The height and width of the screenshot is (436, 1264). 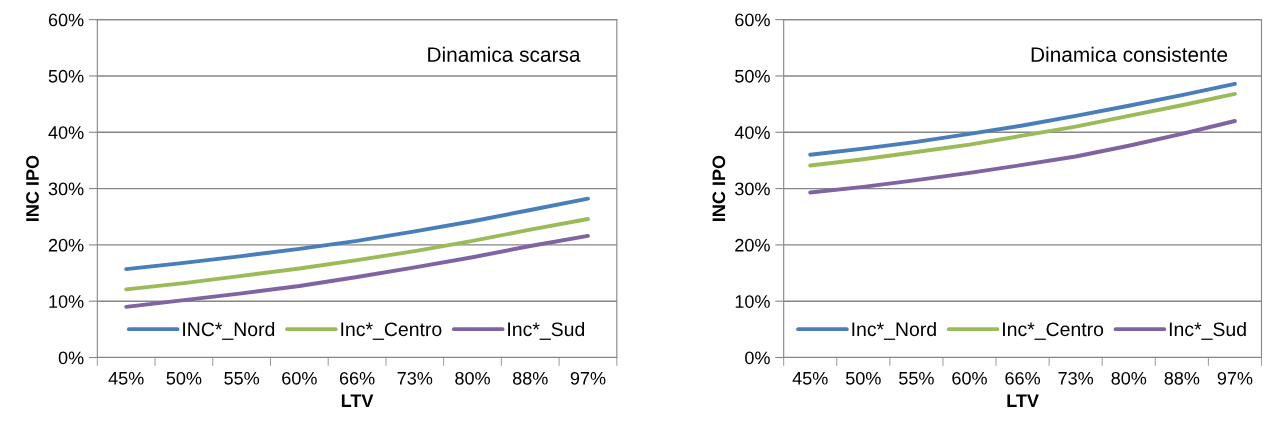 What do you see at coordinates (229, 330) in the screenshot?
I see `legend-label: INC*_Nord` at bounding box center [229, 330].